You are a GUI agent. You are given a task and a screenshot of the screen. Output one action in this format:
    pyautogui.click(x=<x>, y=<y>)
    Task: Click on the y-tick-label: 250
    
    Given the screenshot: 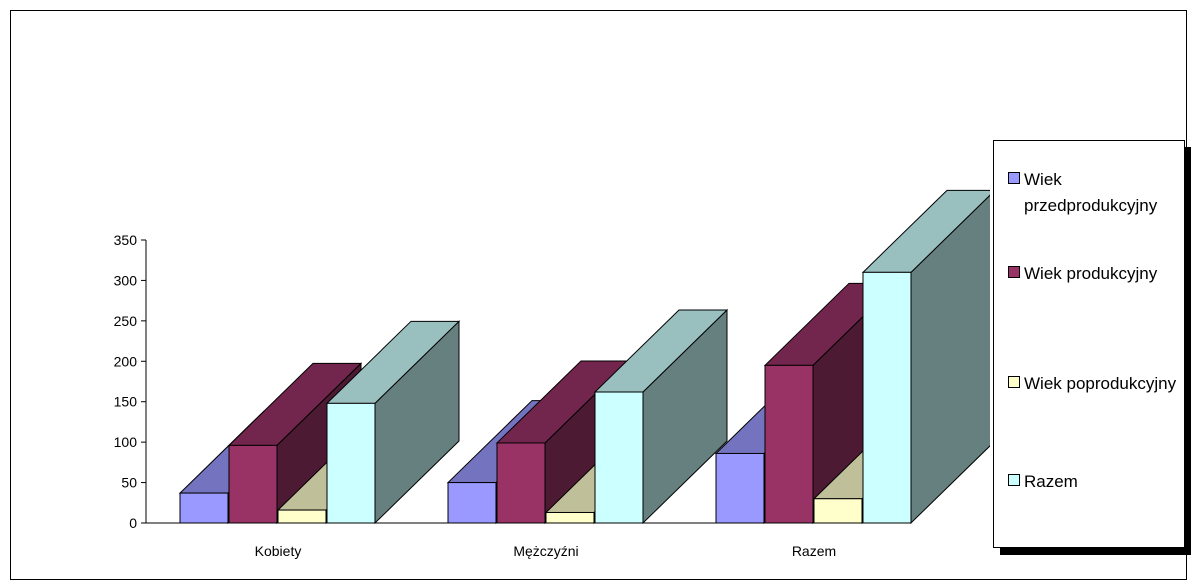 What is the action you would take?
    pyautogui.click(x=126, y=321)
    